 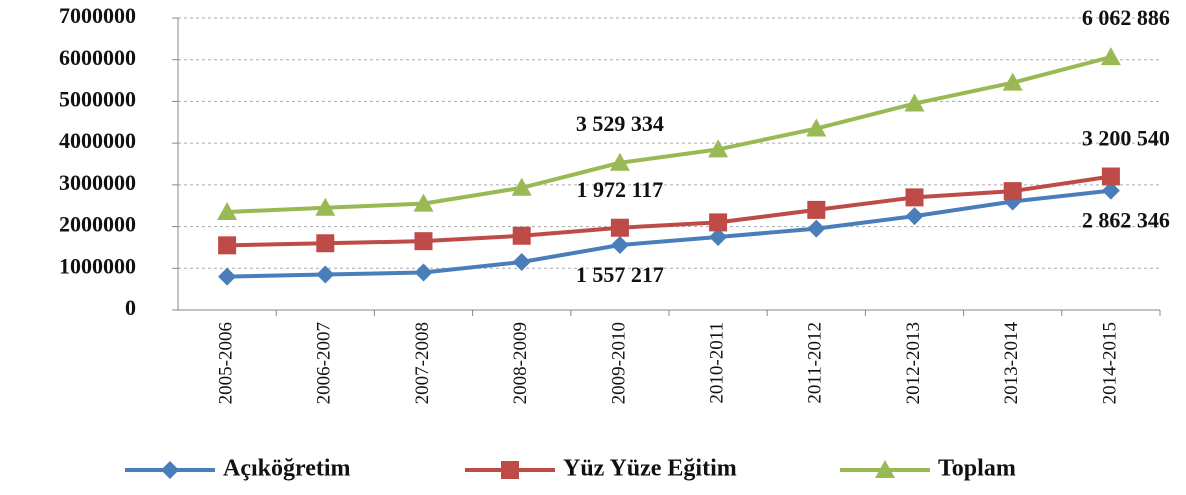 I want to click on x-tick-label: 2009-2010, so click(x=618, y=363).